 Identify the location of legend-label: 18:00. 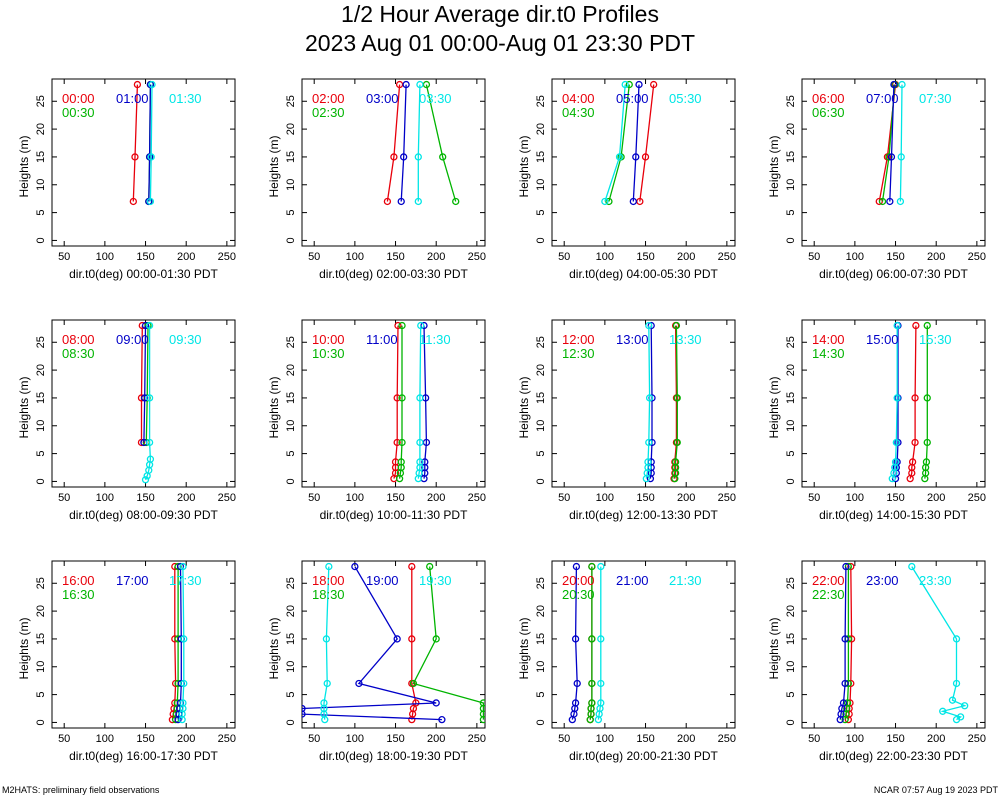
(328, 580).